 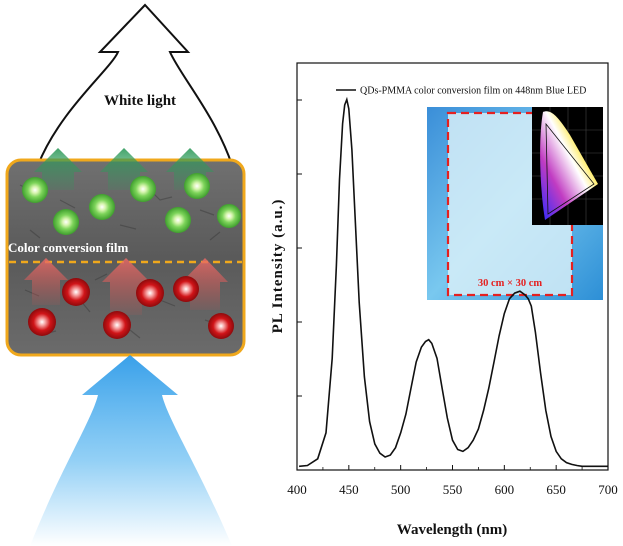 I want to click on x-tick-label: 550, so click(x=453, y=489).